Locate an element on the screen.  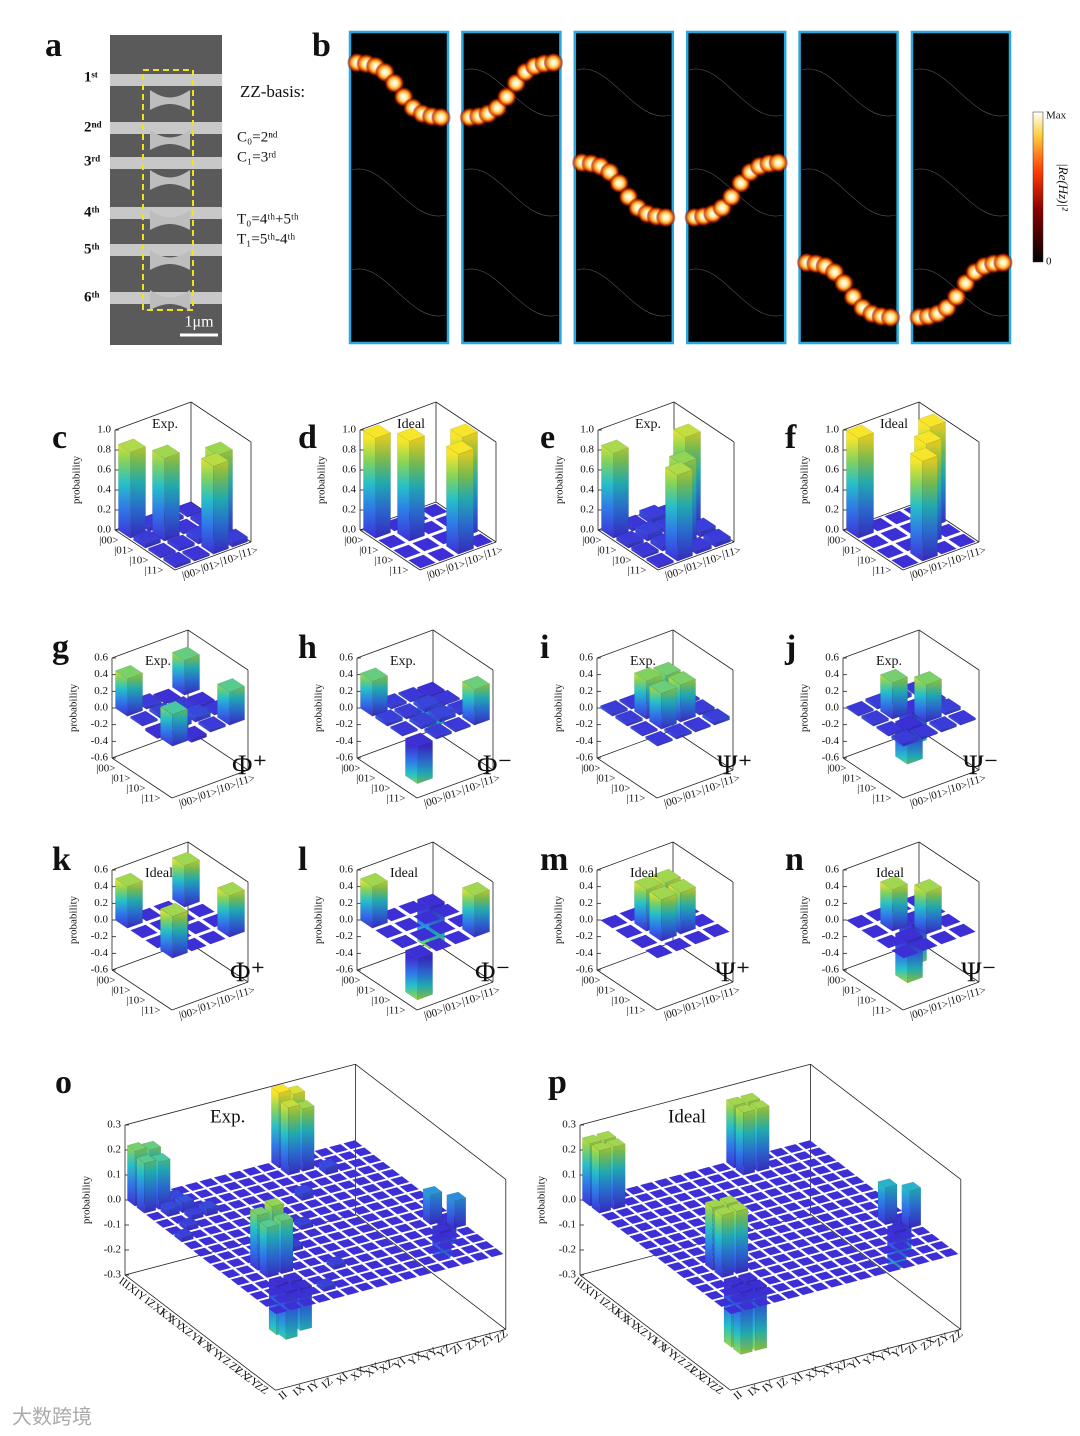
row-label: |01> is located at coordinates (605, 991).